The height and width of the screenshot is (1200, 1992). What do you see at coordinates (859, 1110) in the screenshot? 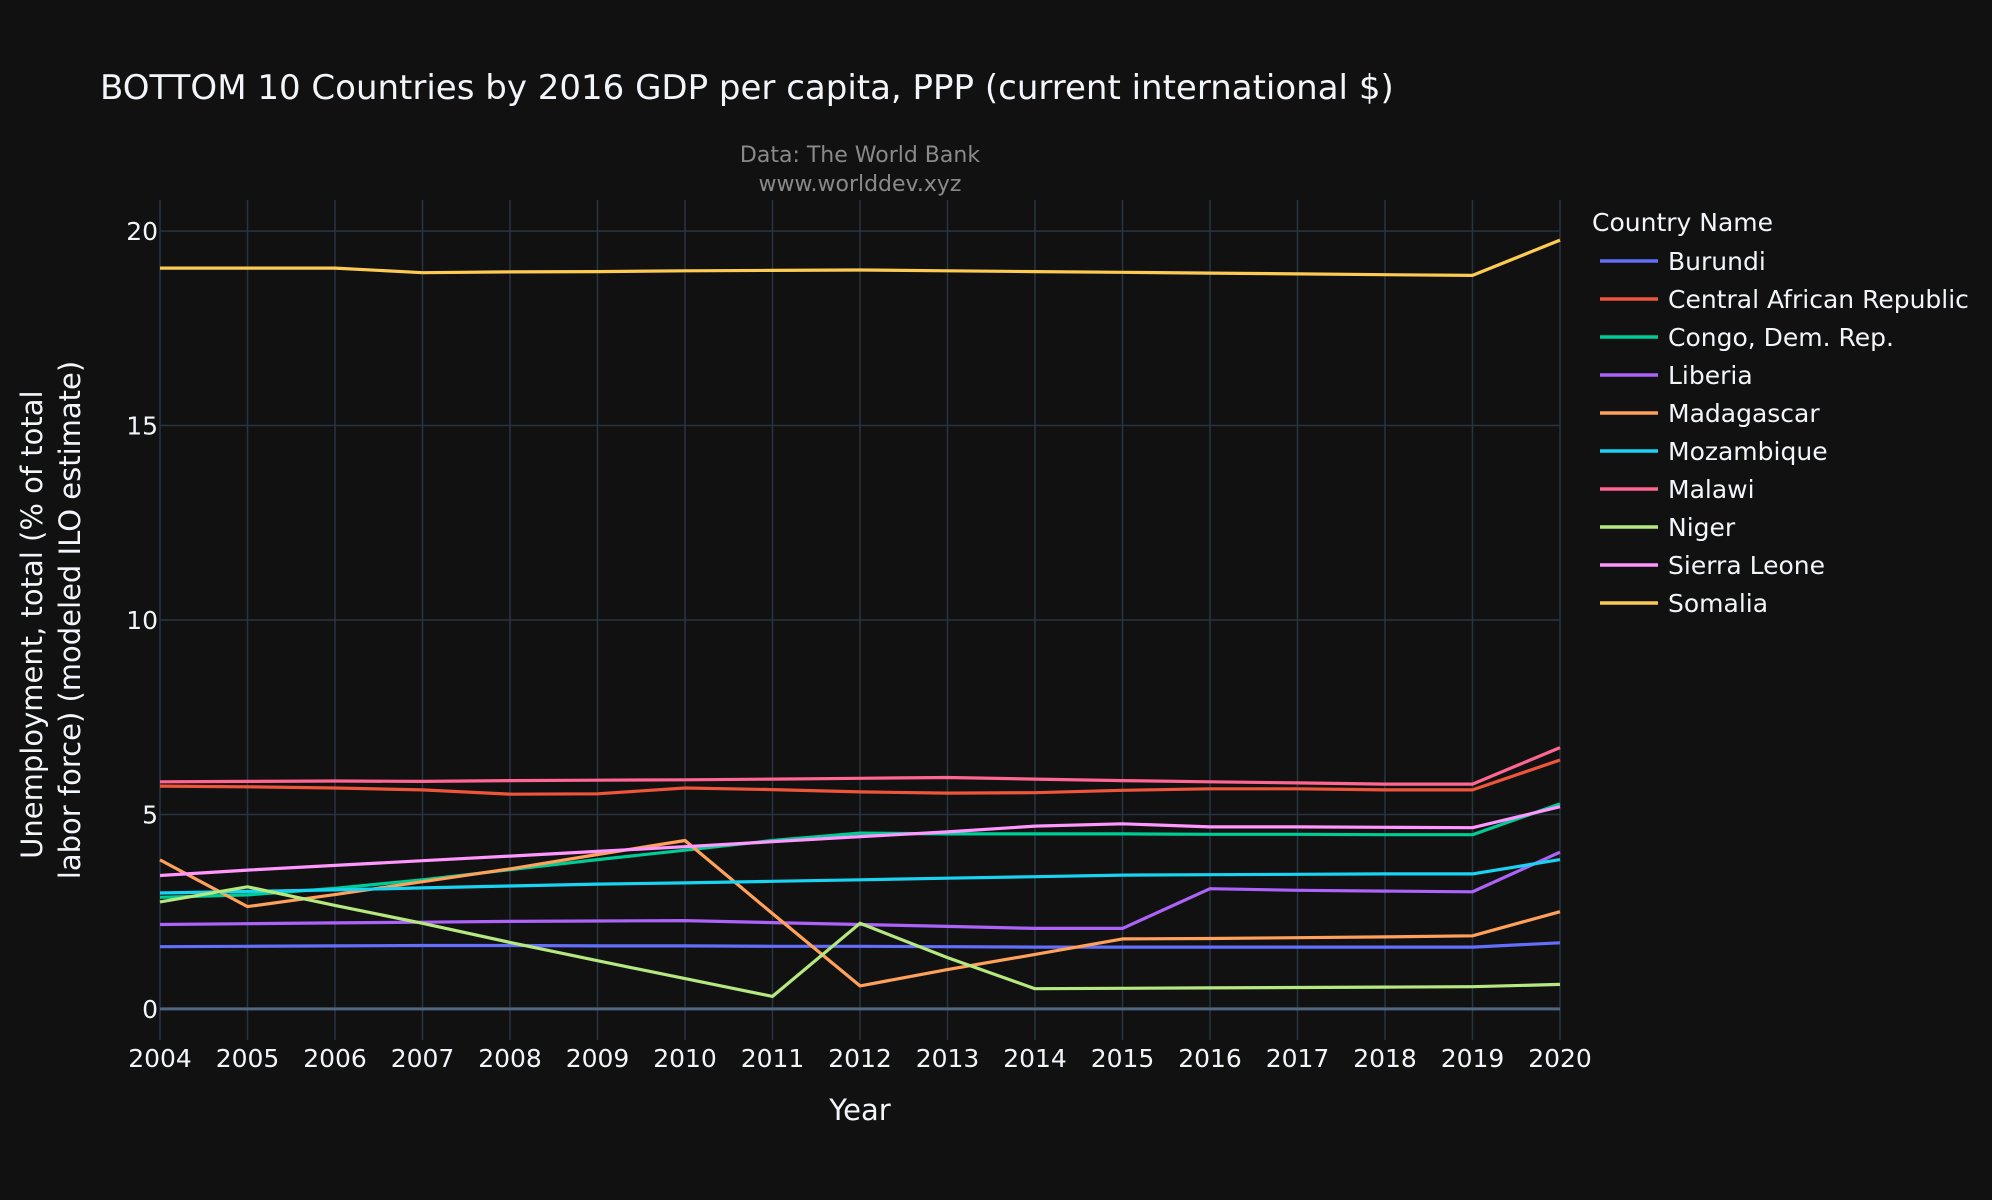
I see `x-axis-title: Year` at bounding box center [859, 1110].